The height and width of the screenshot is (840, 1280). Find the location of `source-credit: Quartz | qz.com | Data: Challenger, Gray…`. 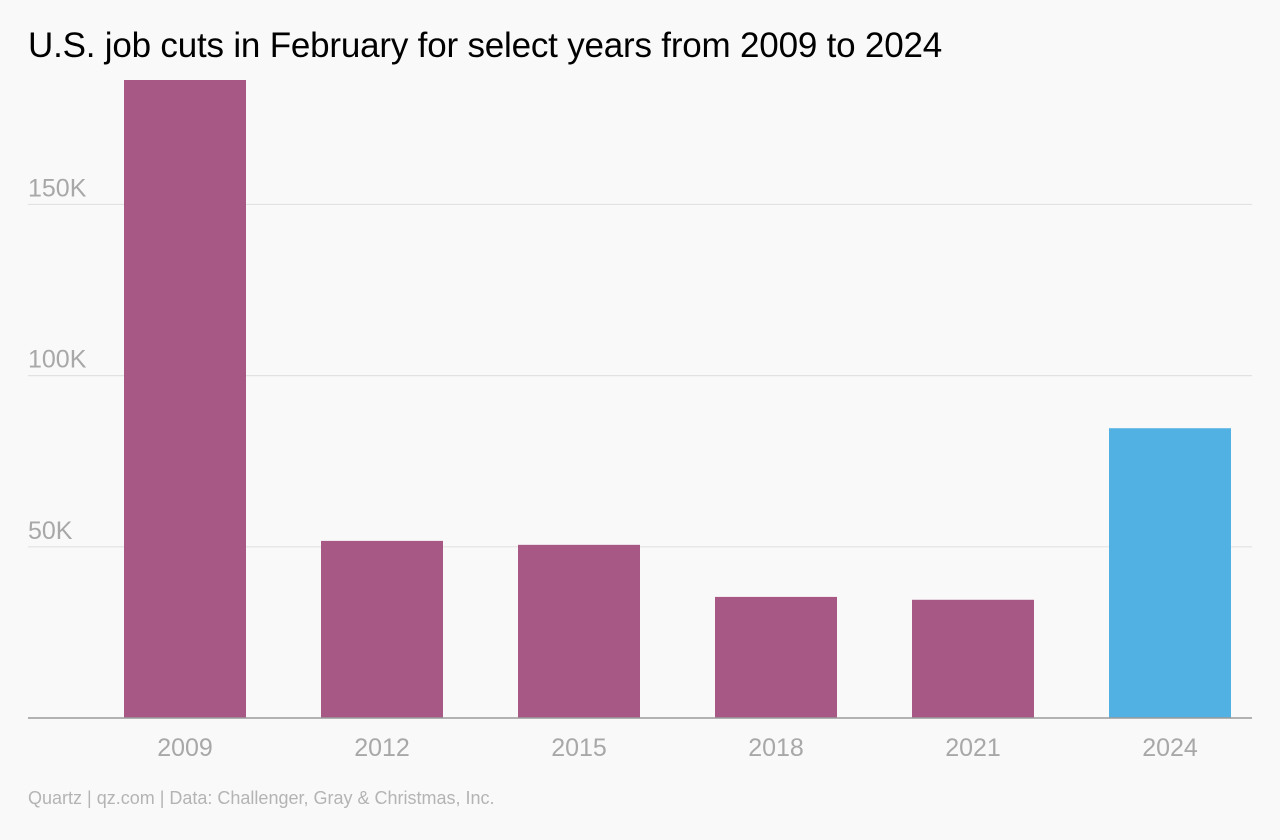

source-credit: Quartz | qz.com | Data: Challenger, Gray… is located at coordinates (261, 798).